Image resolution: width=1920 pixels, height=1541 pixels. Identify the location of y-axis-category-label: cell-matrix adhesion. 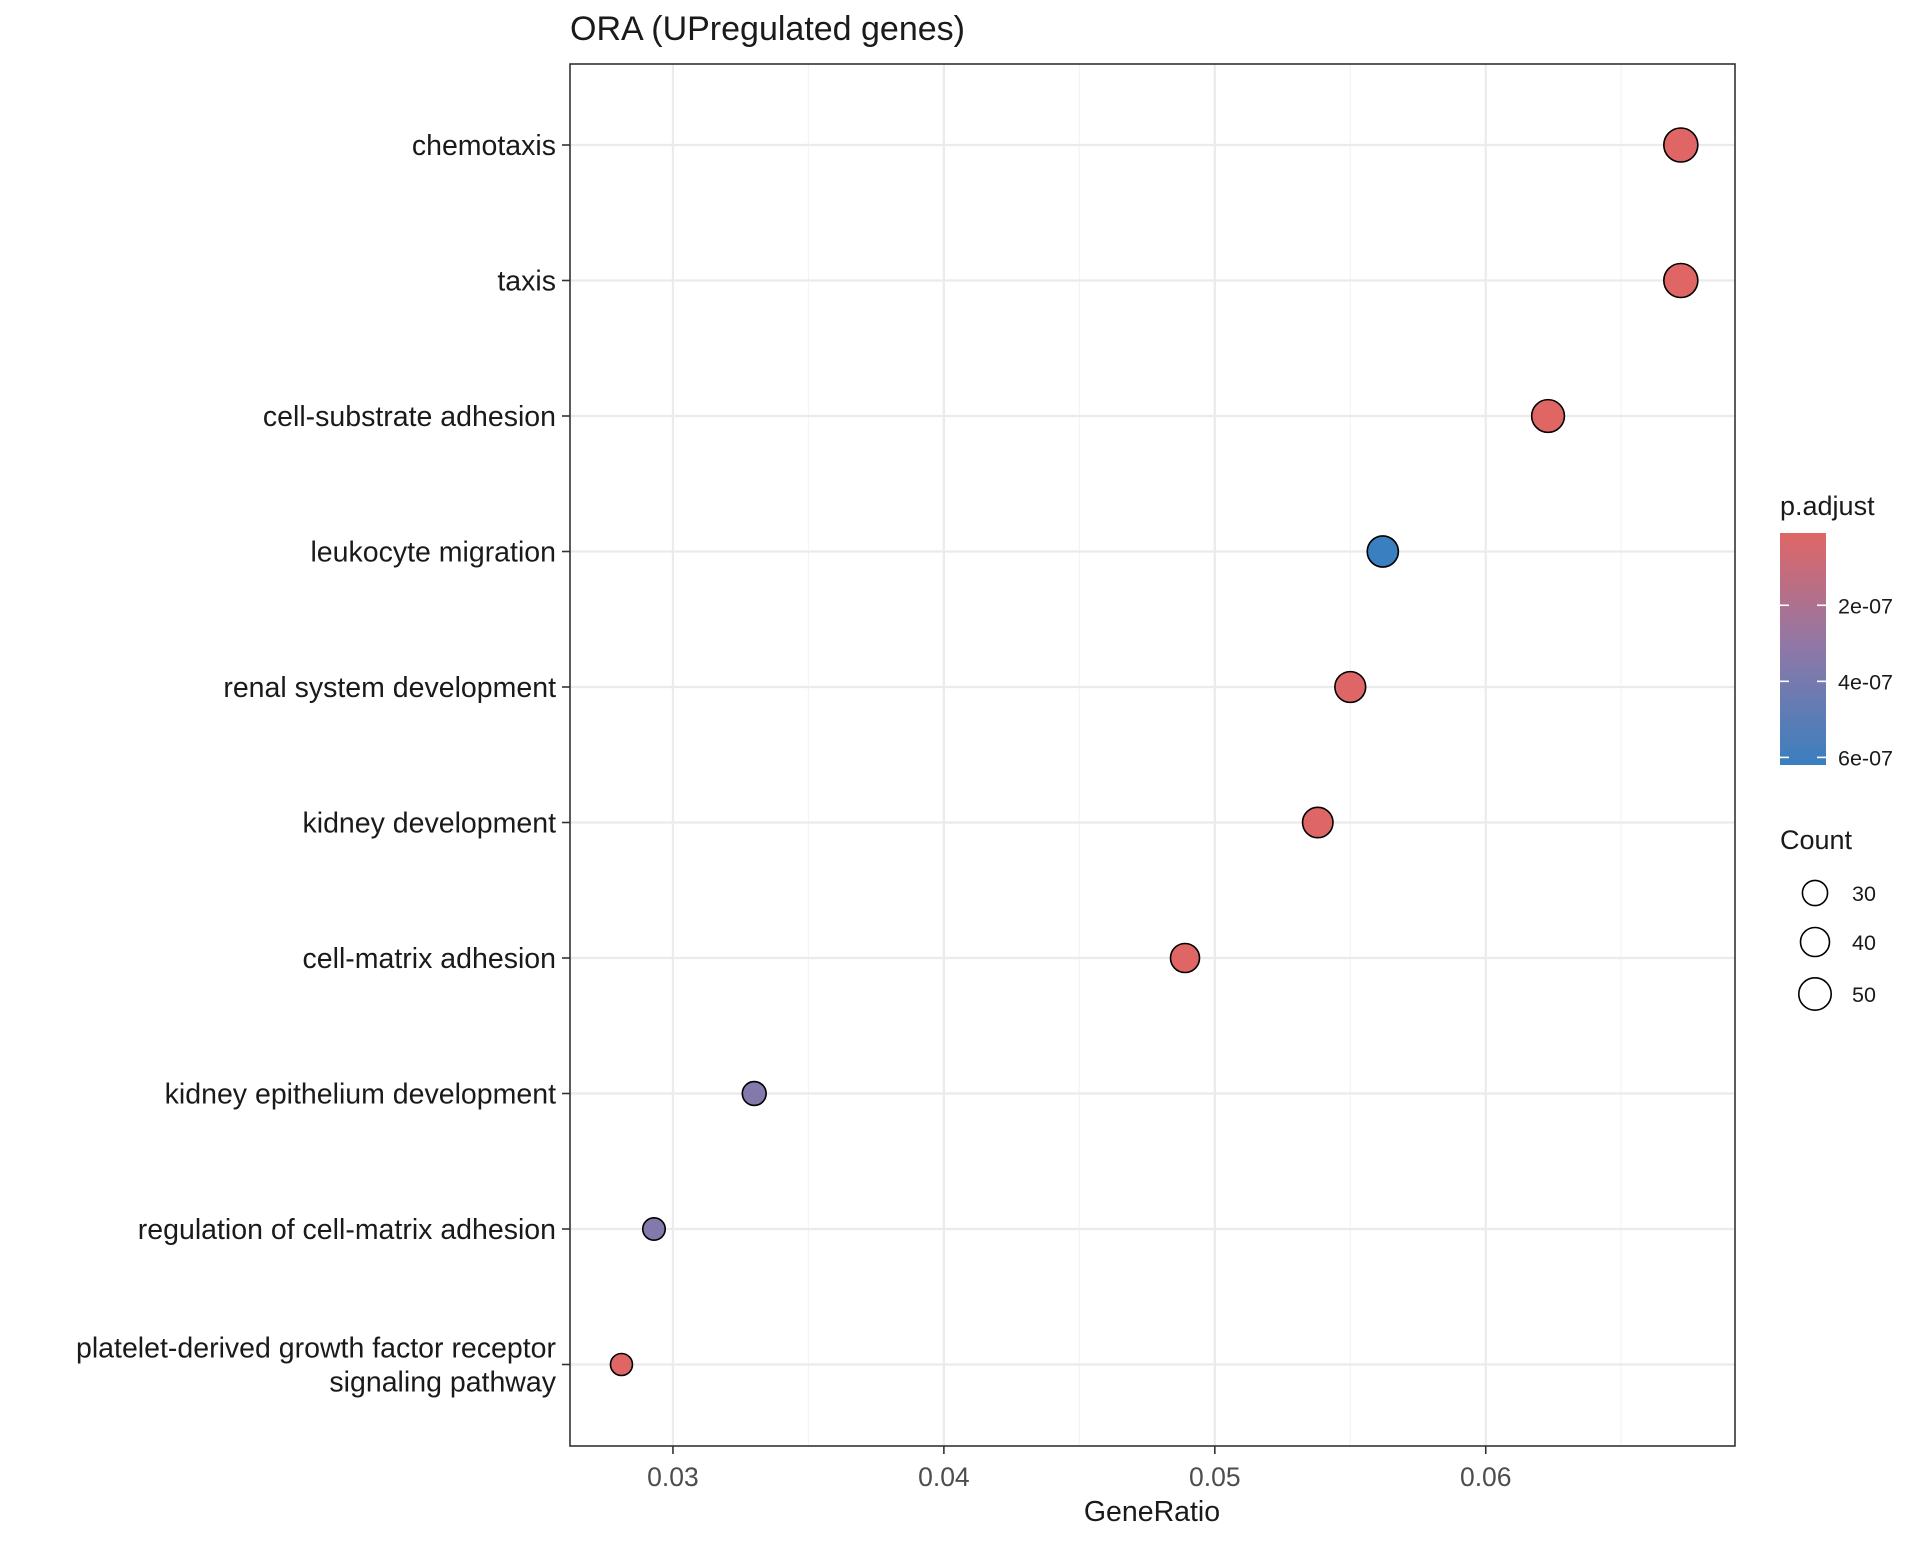
(429, 959).